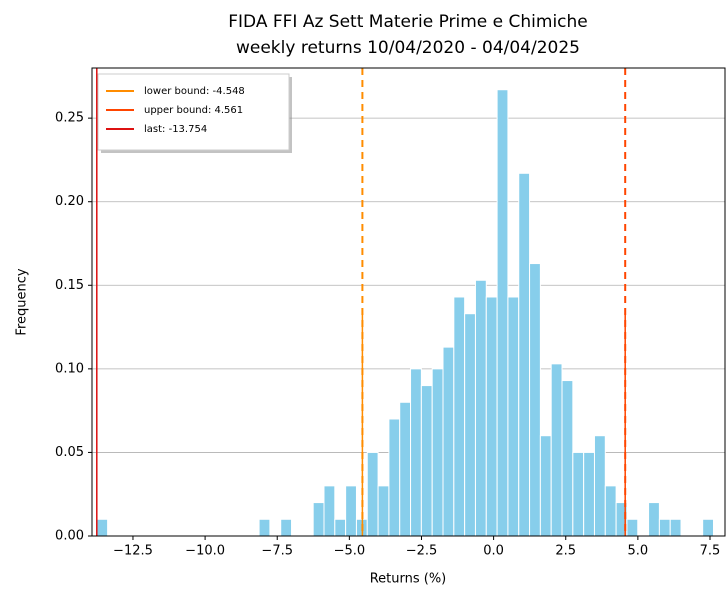  Describe the element at coordinates (493, 551) in the screenshot. I see `x-tick-label: 0.0` at that location.